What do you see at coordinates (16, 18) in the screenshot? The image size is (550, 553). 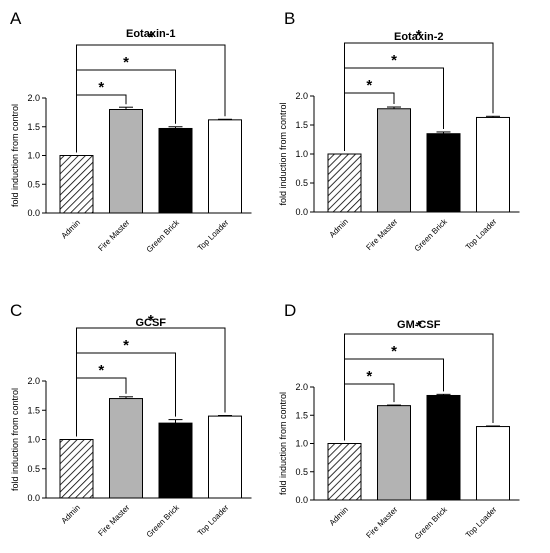 I see `panel-letter: A` at bounding box center [16, 18].